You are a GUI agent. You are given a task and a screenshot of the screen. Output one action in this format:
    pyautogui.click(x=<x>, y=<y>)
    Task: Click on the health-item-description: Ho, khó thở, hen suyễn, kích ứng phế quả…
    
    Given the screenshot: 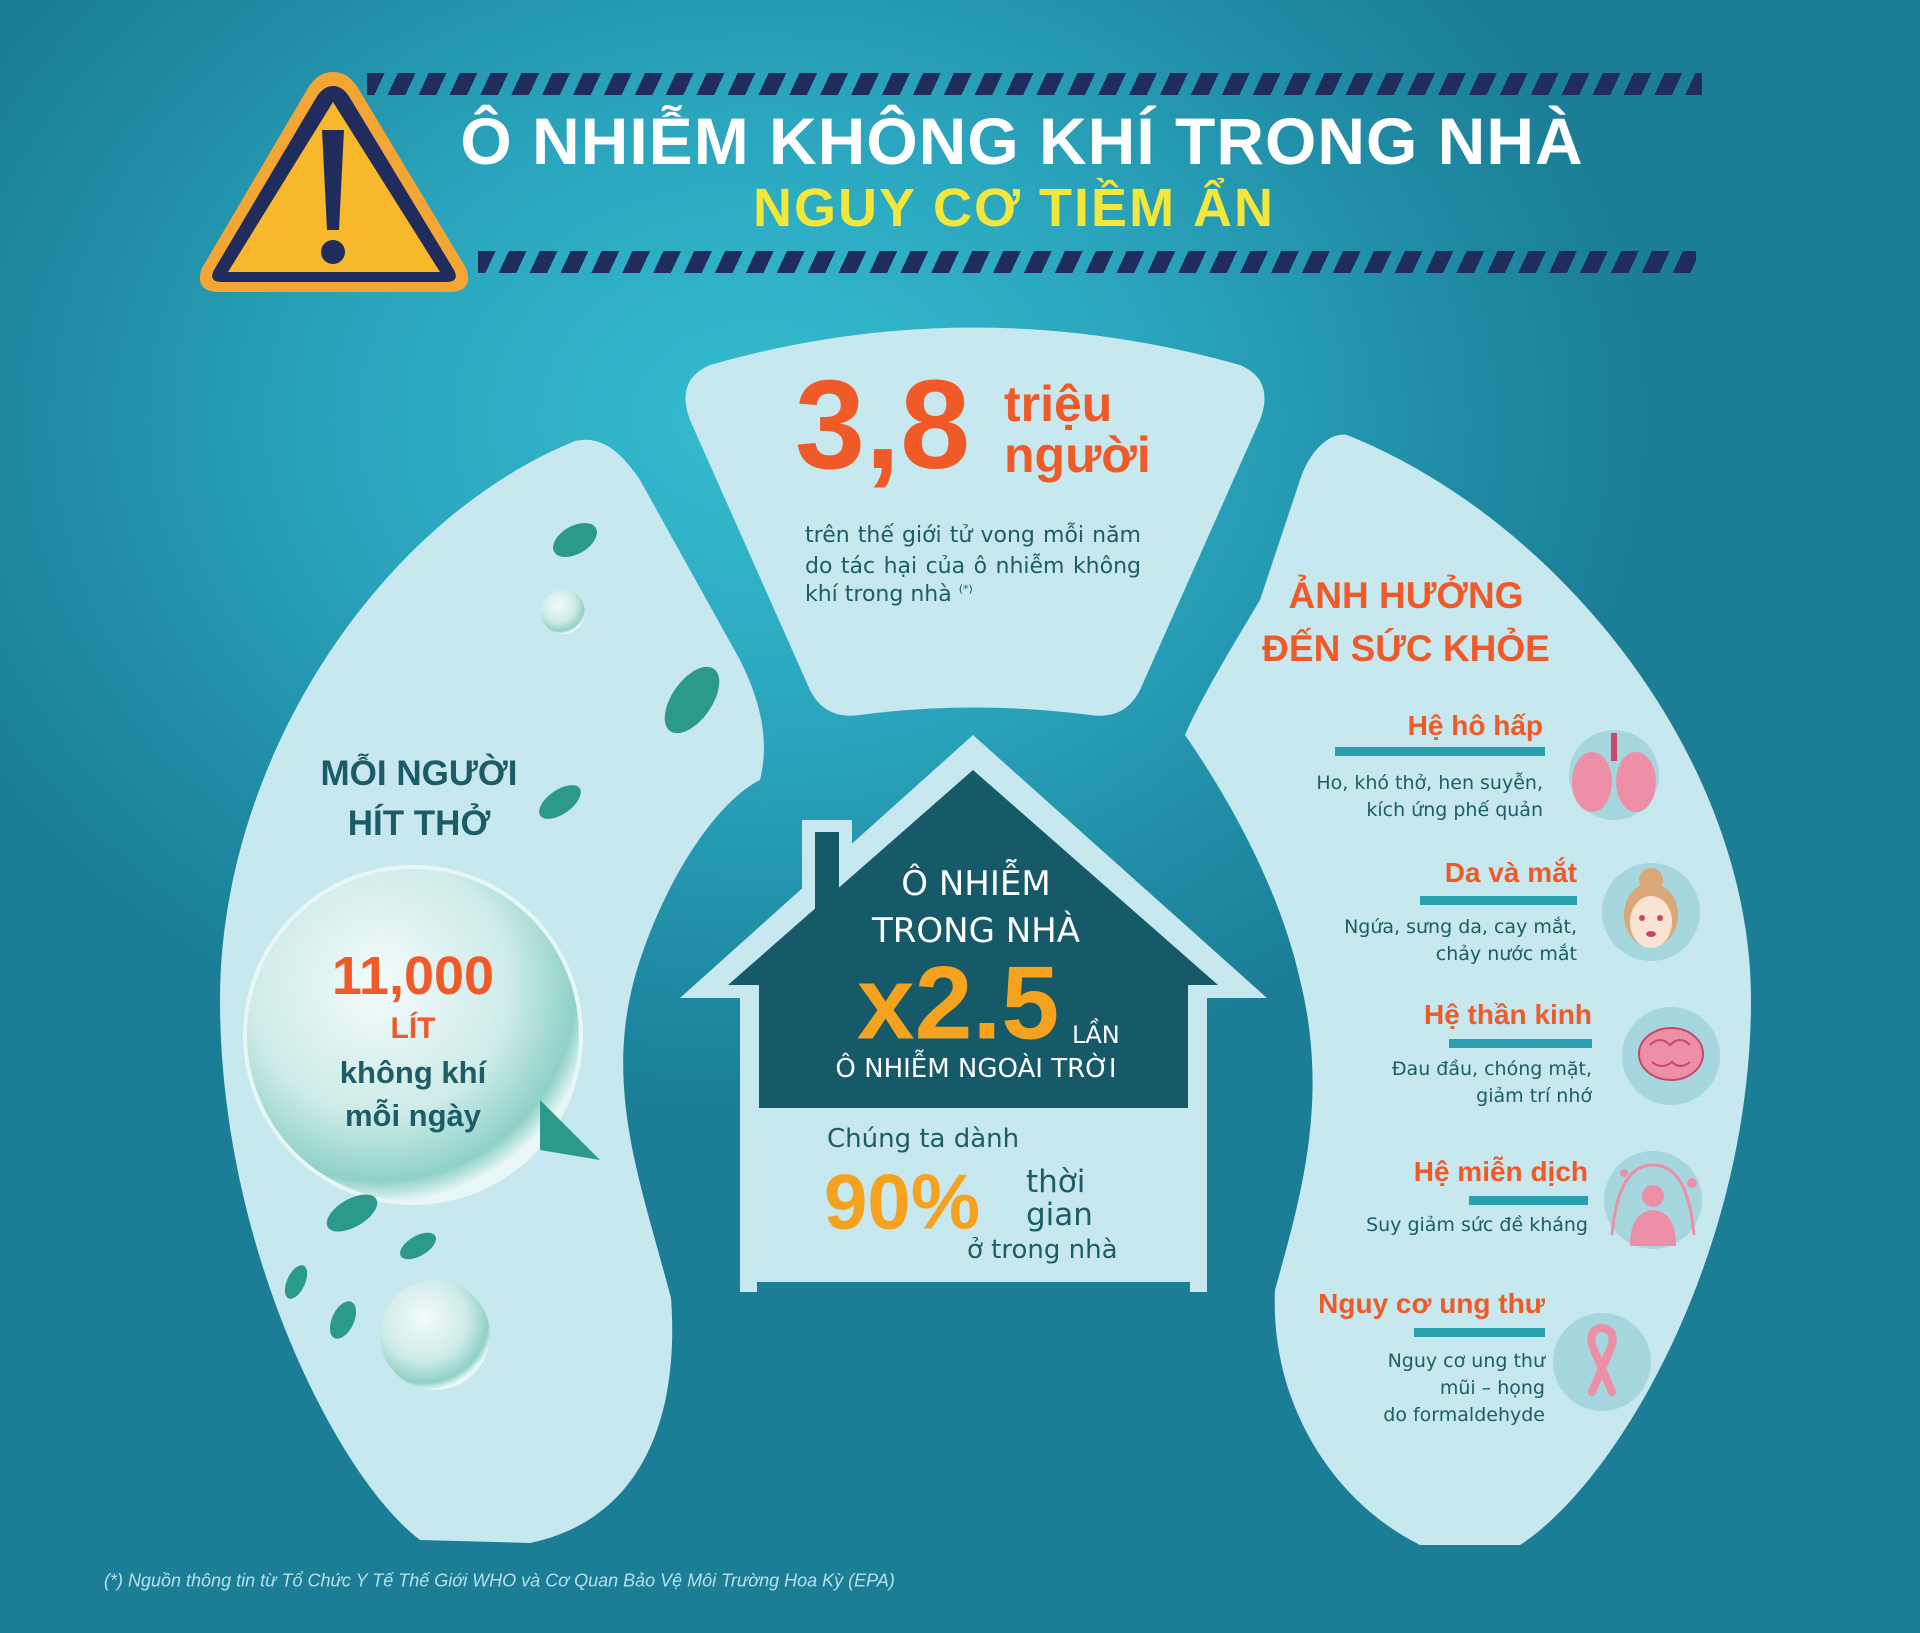 What is the action you would take?
    pyautogui.click(x=1429, y=797)
    